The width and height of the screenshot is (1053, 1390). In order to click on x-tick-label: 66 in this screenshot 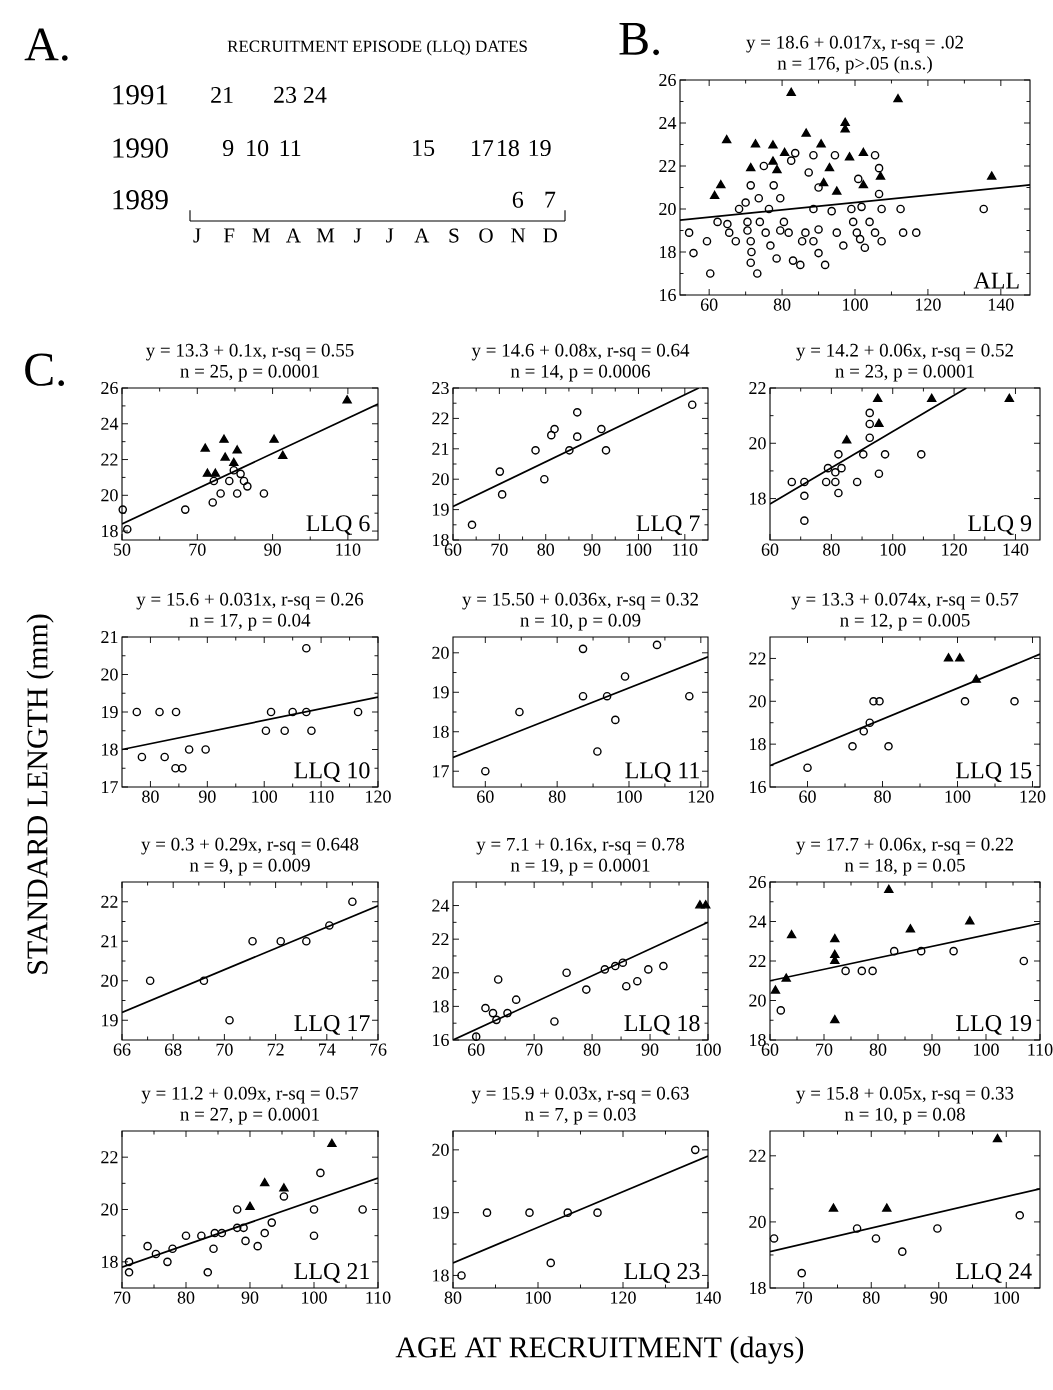, I will do `click(122, 1049)`.